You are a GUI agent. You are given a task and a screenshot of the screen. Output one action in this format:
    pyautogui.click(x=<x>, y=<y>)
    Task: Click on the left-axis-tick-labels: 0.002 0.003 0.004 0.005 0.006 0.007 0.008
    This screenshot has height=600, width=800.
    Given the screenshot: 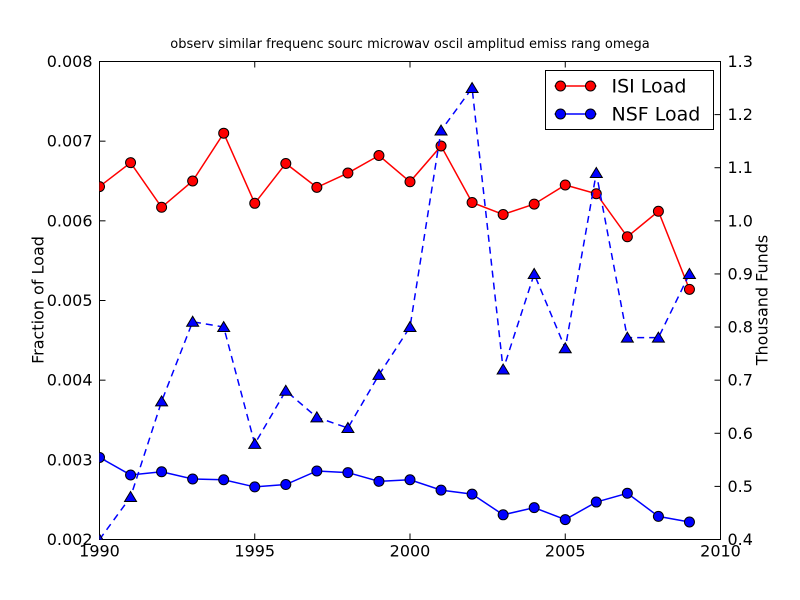 What is the action you would take?
    pyautogui.click(x=70, y=300)
    